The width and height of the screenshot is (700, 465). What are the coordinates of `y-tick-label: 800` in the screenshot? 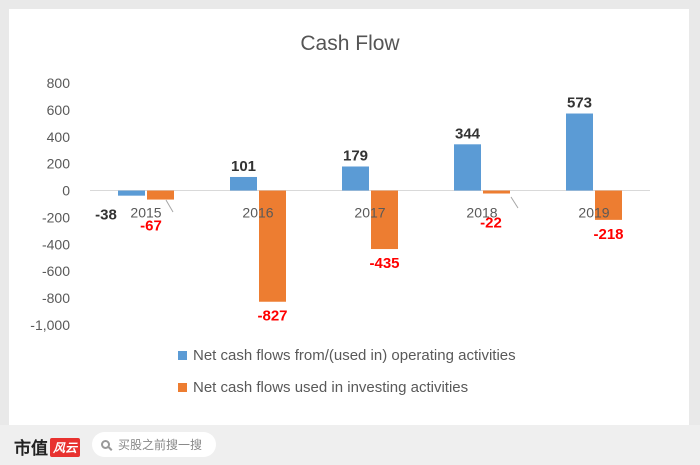 It's located at (59, 83).